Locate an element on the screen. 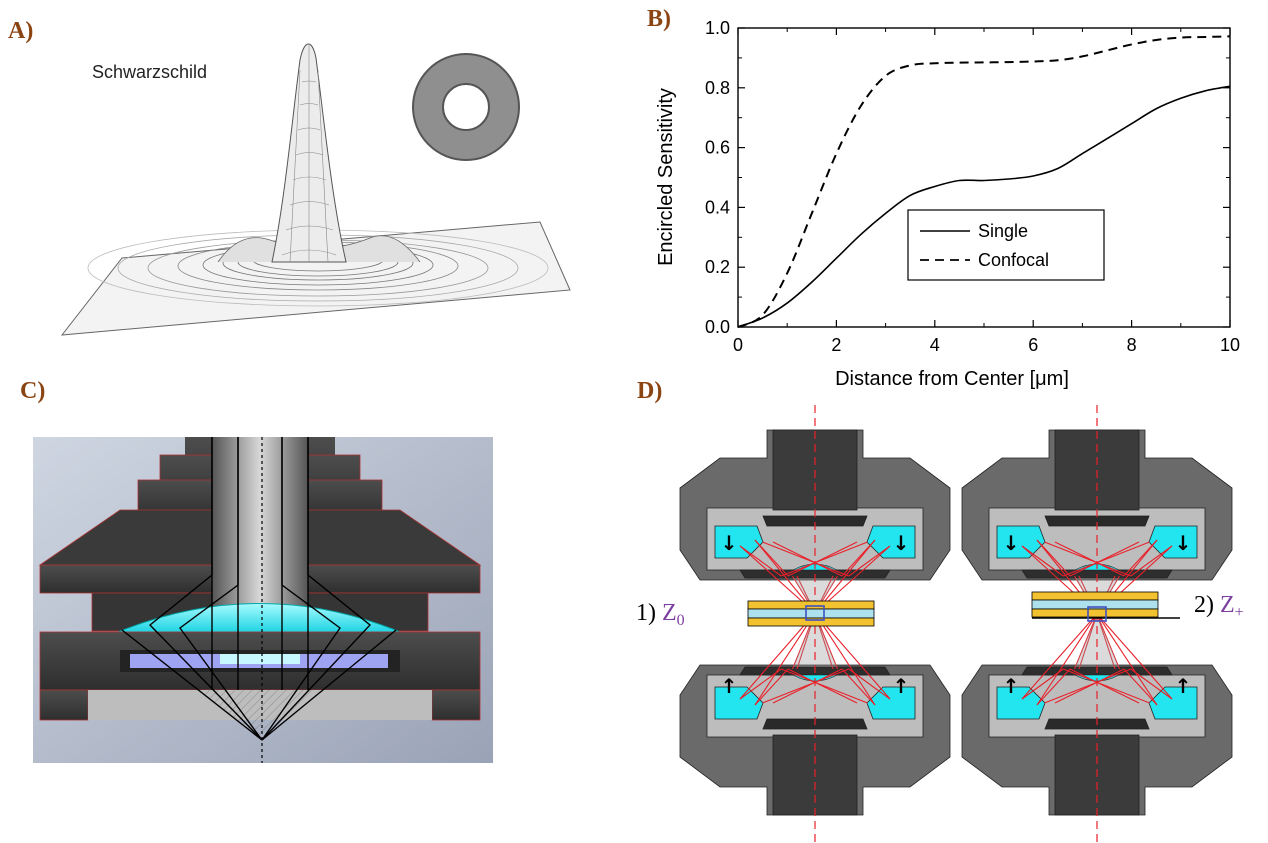 This screenshot has width=1268, height=843. chart-xlabel: Distance from Center [μm] is located at coordinates (952, 379).